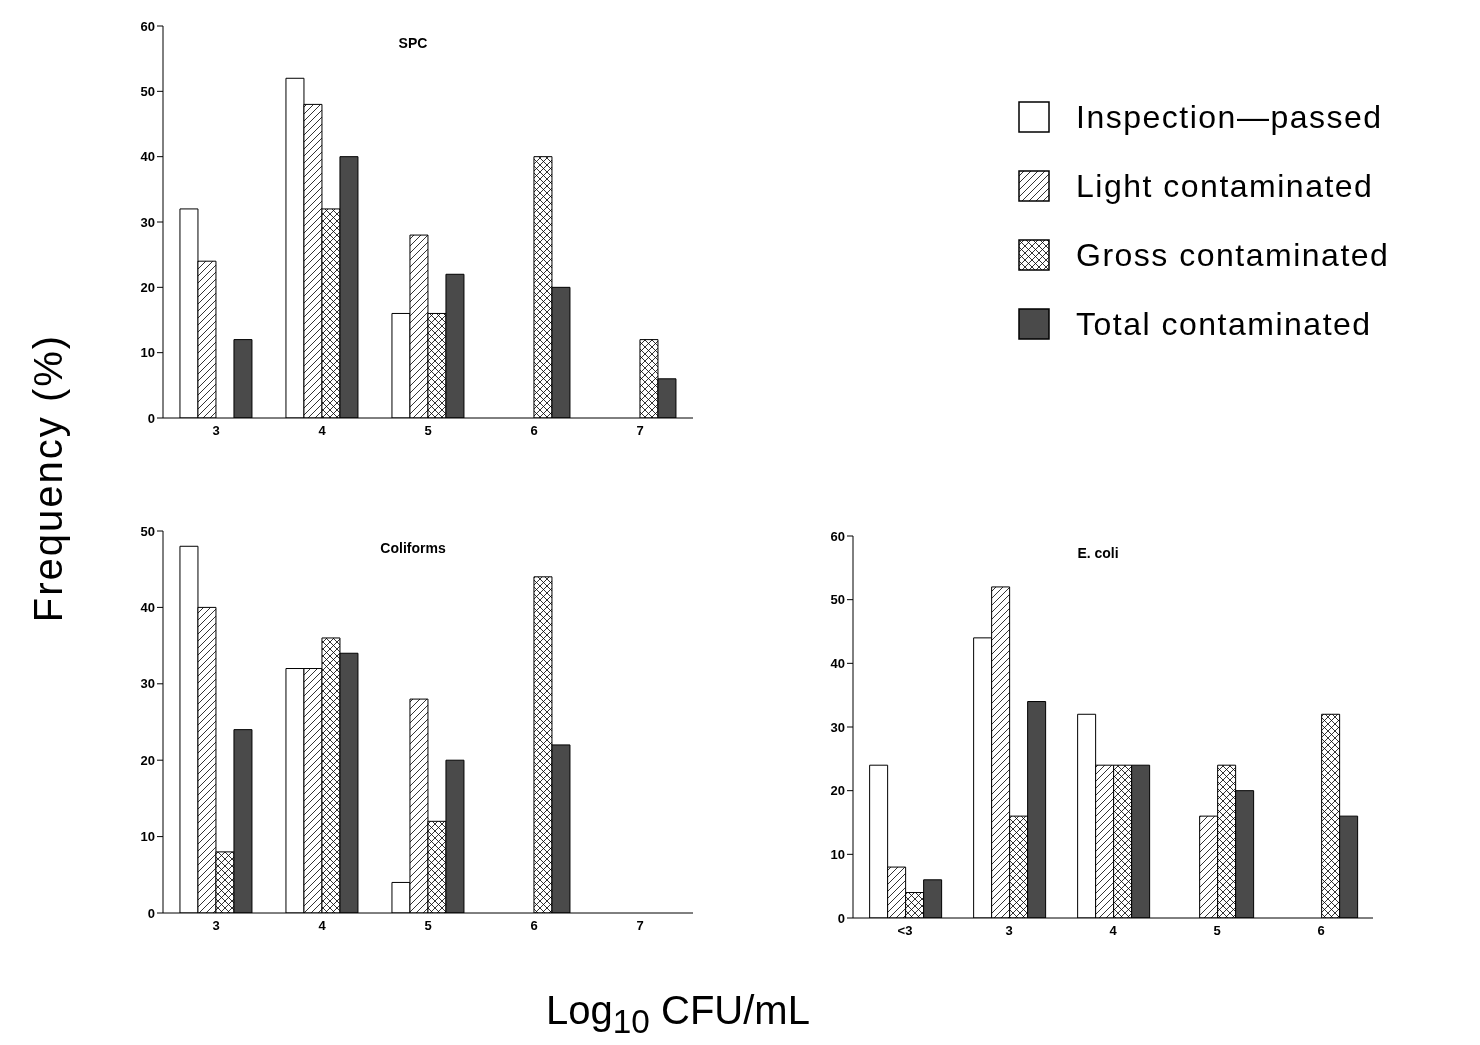 This screenshot has height=1045, width=1480. I want to click on legend-label: Light contaminated, so click(1225, 186).